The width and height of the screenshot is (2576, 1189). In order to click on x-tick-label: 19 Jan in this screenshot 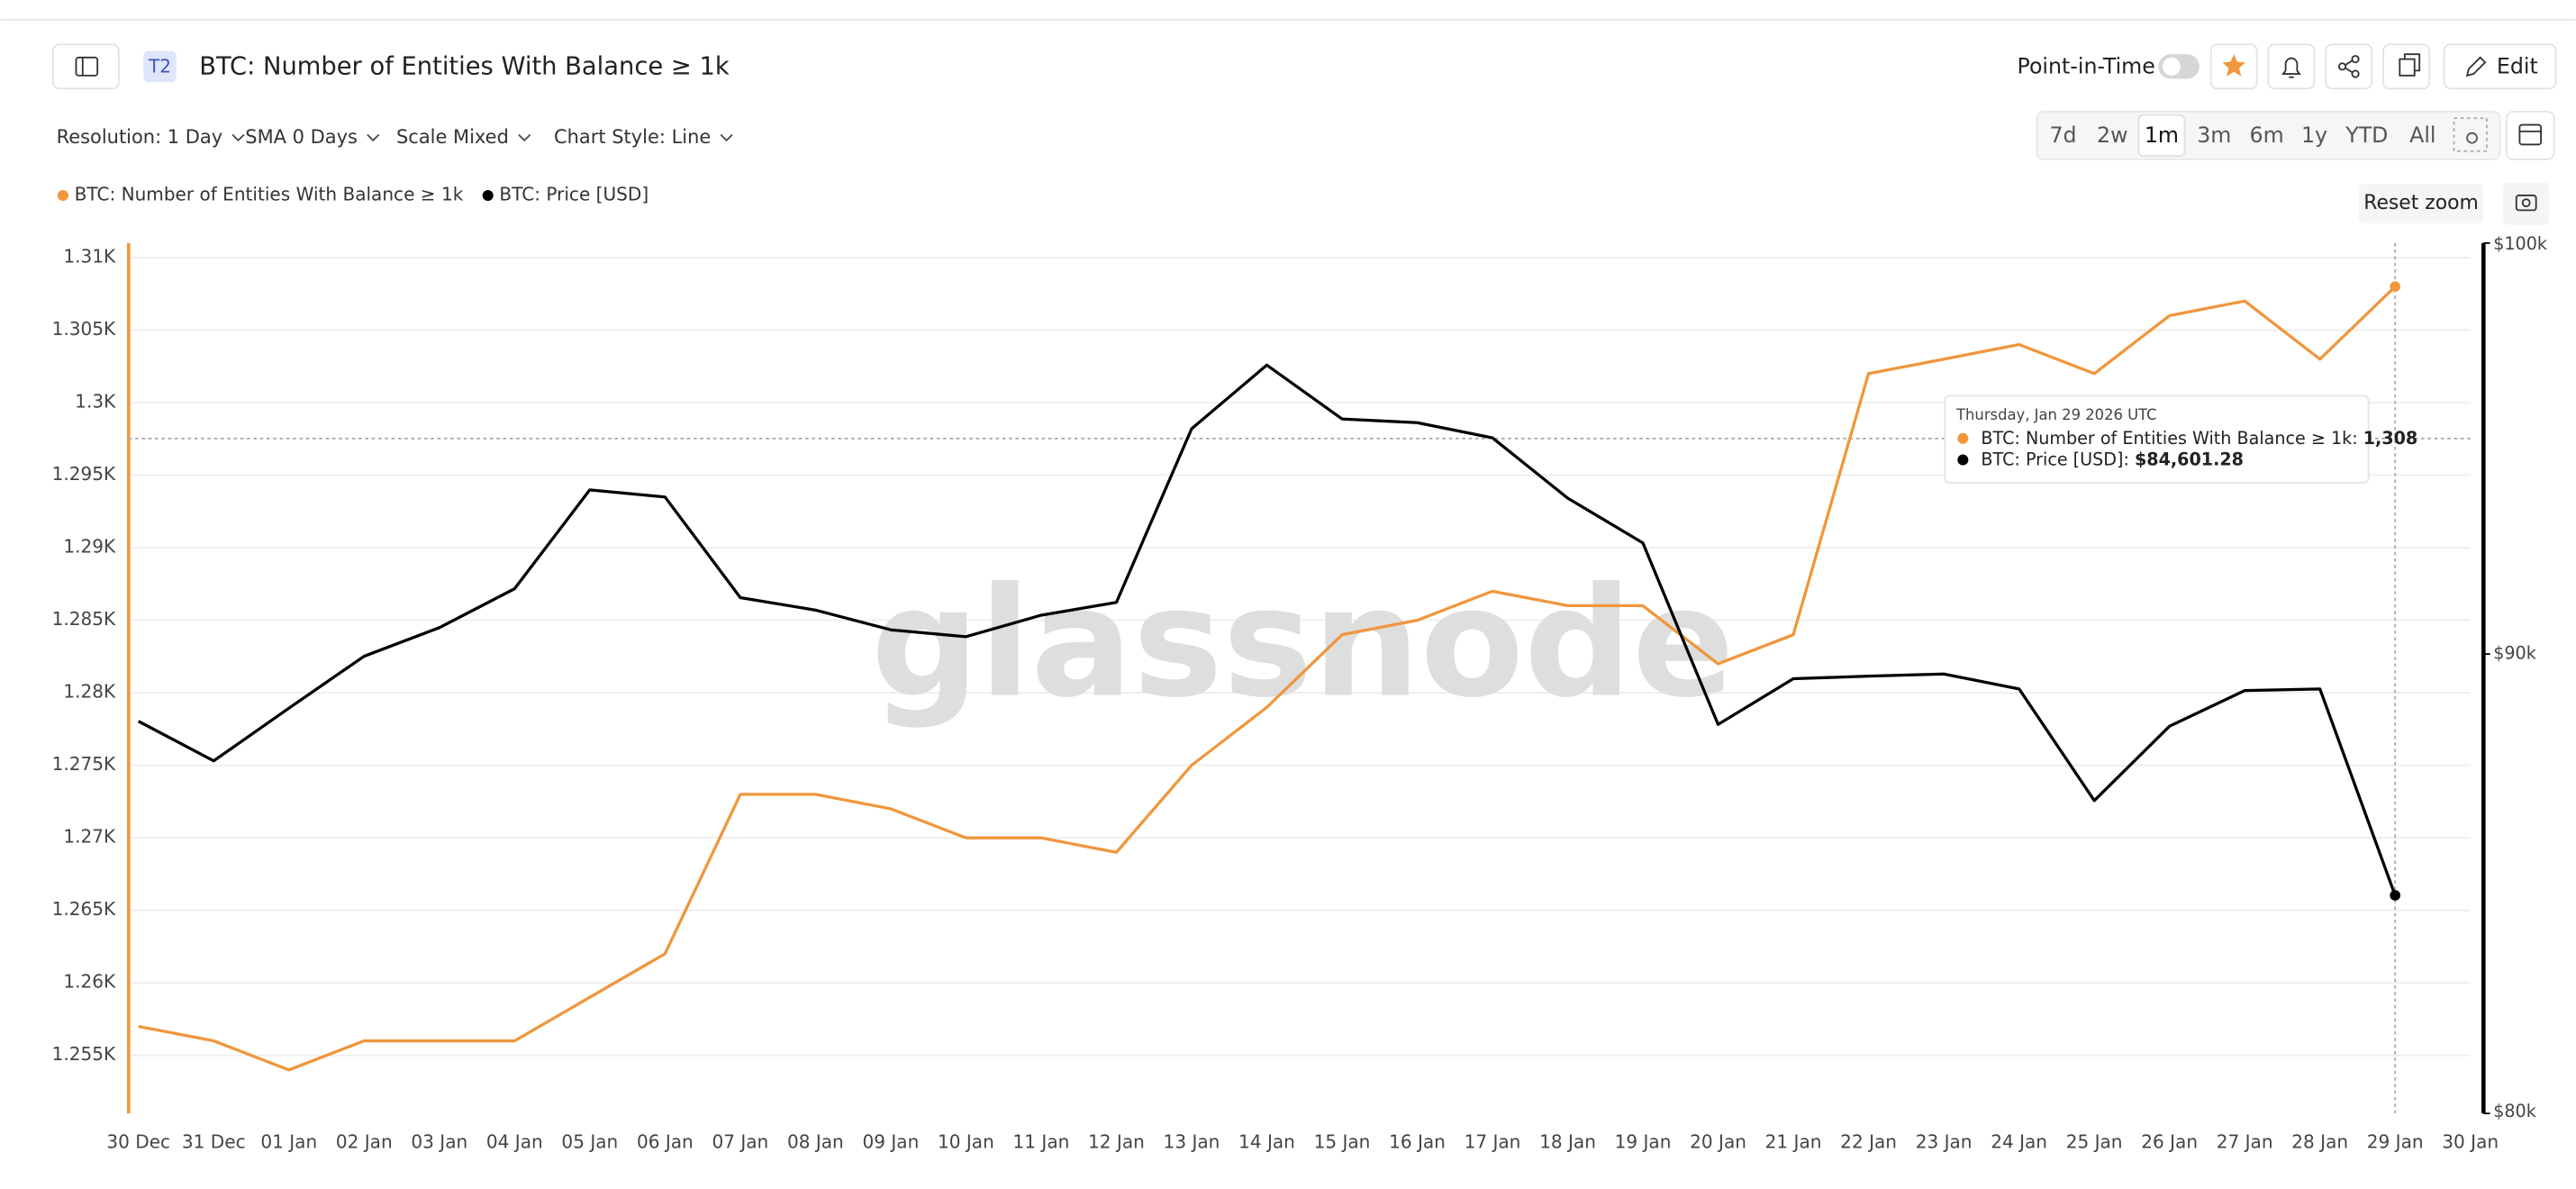, I will do `click(1643, 1141)`.